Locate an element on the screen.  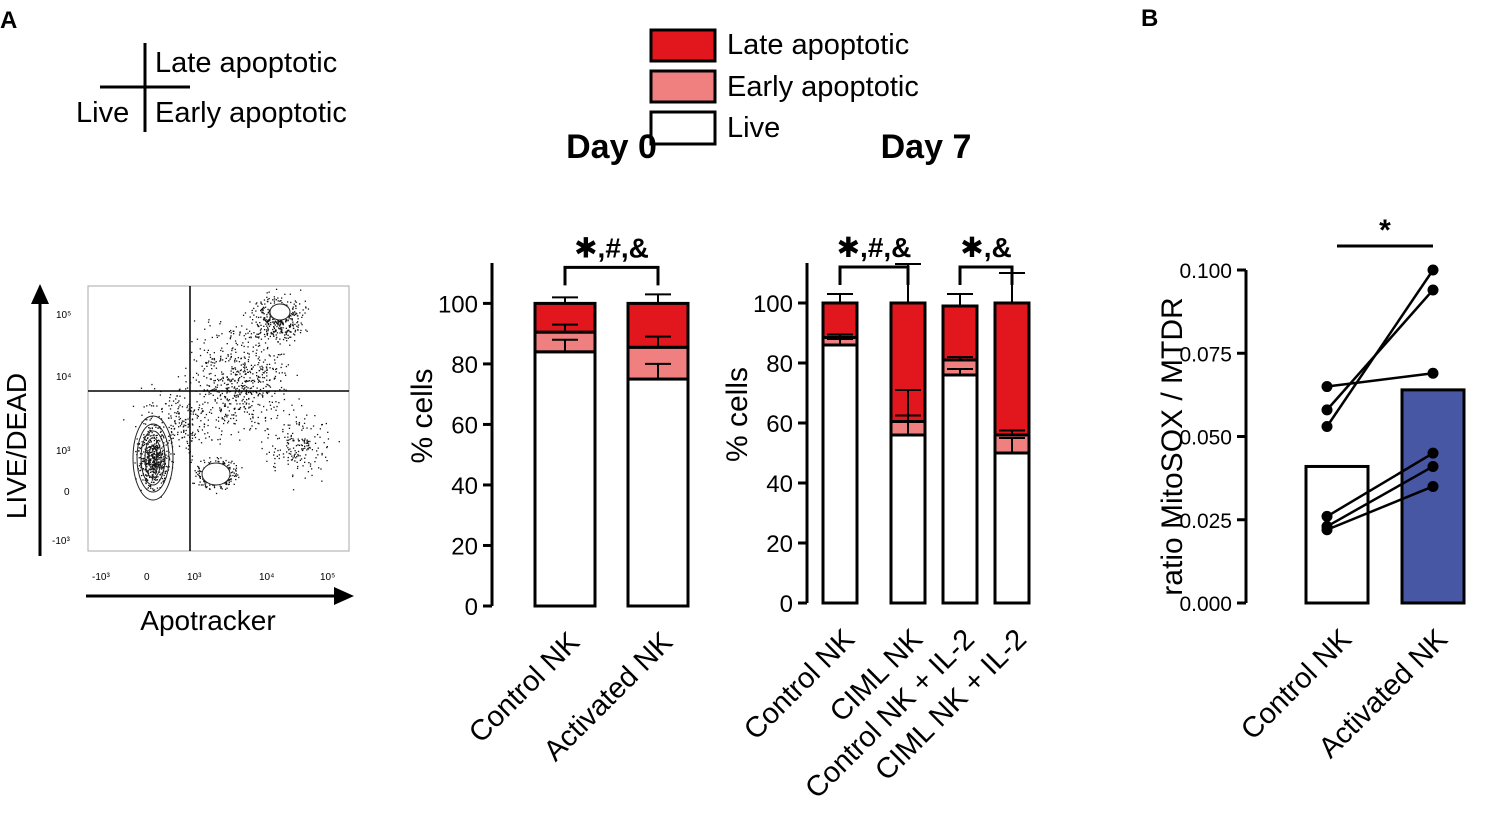
chart-title: Day 0 is located at coordinates (611, 147).